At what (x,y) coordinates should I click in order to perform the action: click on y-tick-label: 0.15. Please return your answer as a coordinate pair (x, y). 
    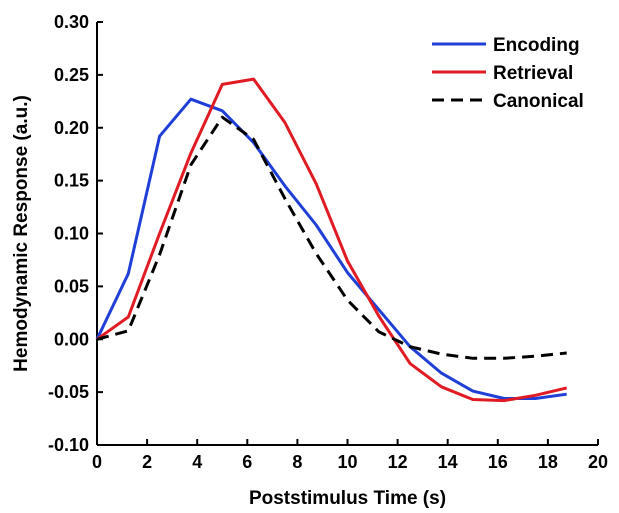
    Looking at the image, I should click on (71, 181).